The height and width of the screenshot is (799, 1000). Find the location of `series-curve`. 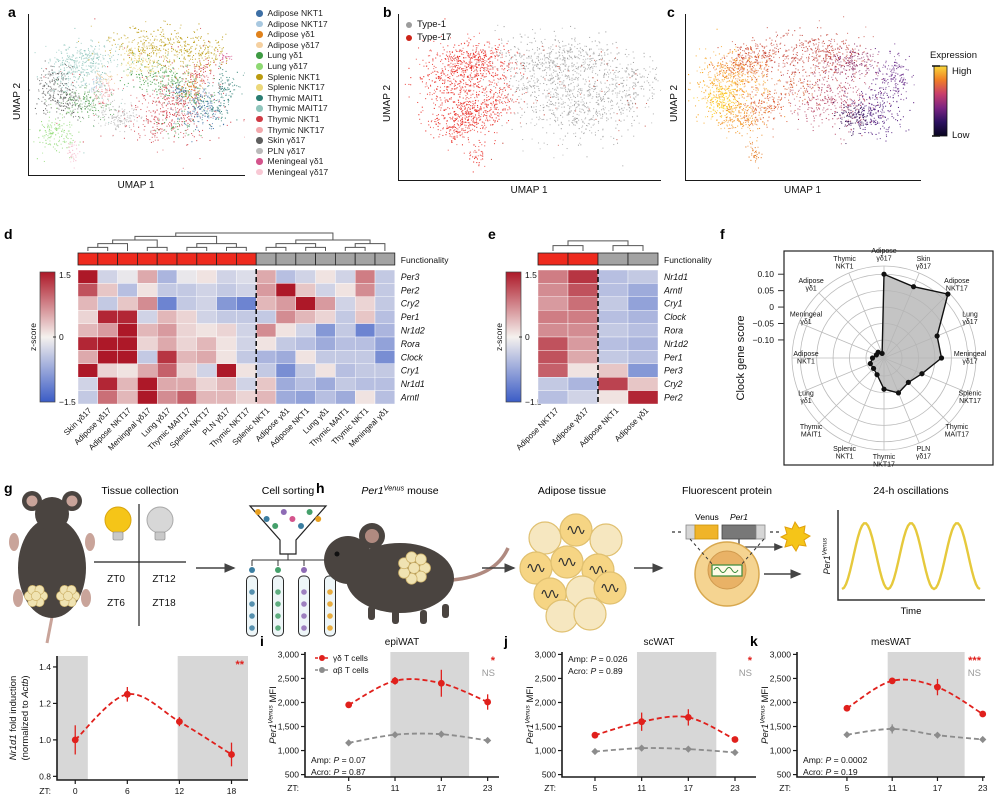

series-curve is located at coordinates (915, 696).